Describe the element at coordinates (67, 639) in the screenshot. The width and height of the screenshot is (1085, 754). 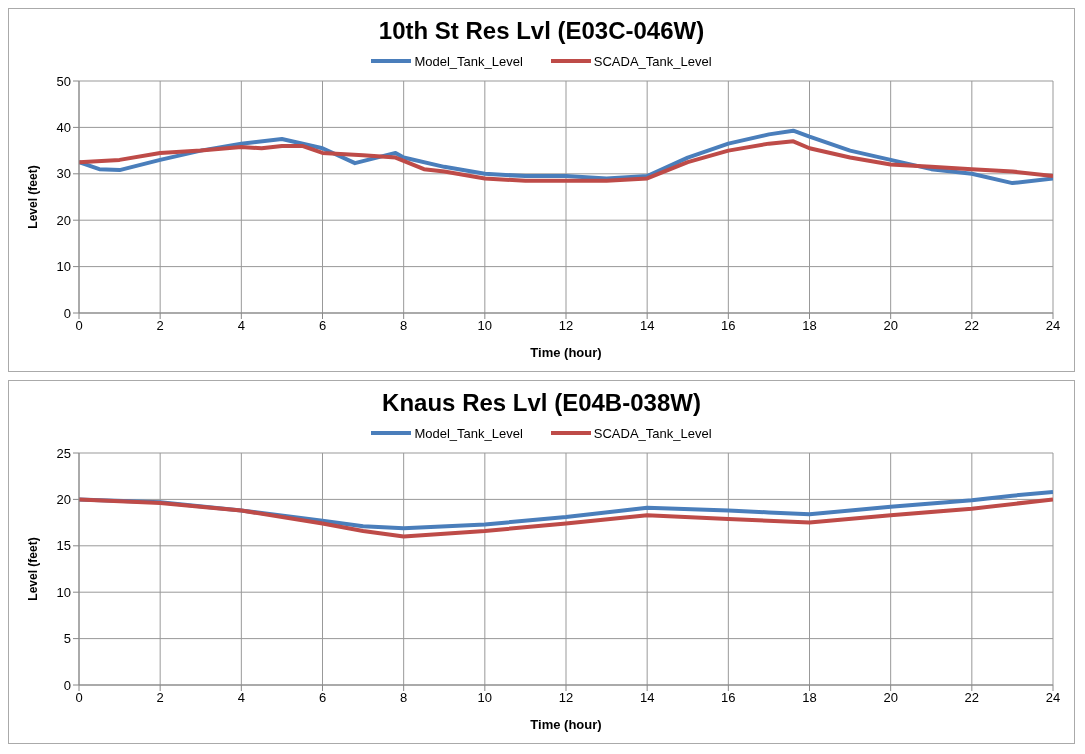
I see `y-tick-label: 5` at that location.